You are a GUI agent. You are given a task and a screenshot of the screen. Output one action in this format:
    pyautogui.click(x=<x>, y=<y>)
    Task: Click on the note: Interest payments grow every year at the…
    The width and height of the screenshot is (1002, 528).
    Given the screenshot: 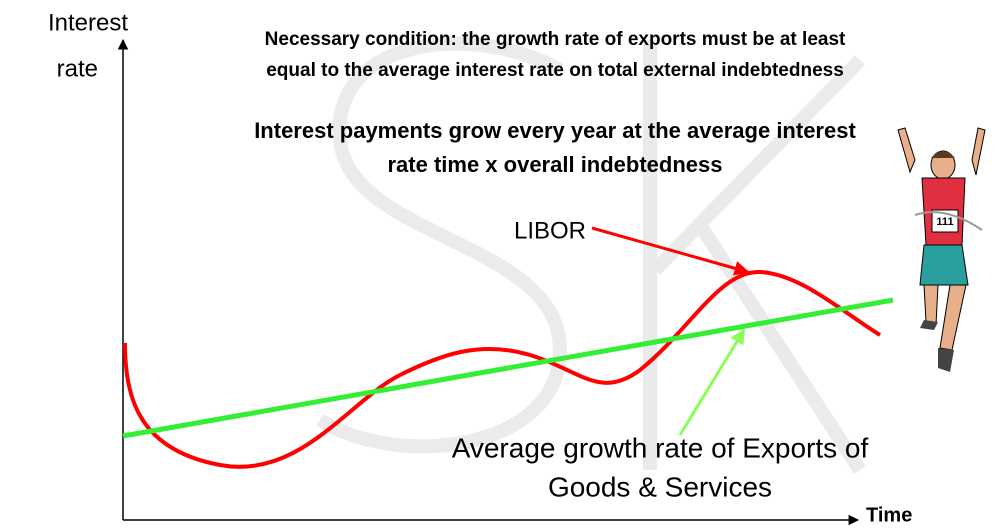 What is the action you would take?
    pyautogui.click(x=555, y=130)
    